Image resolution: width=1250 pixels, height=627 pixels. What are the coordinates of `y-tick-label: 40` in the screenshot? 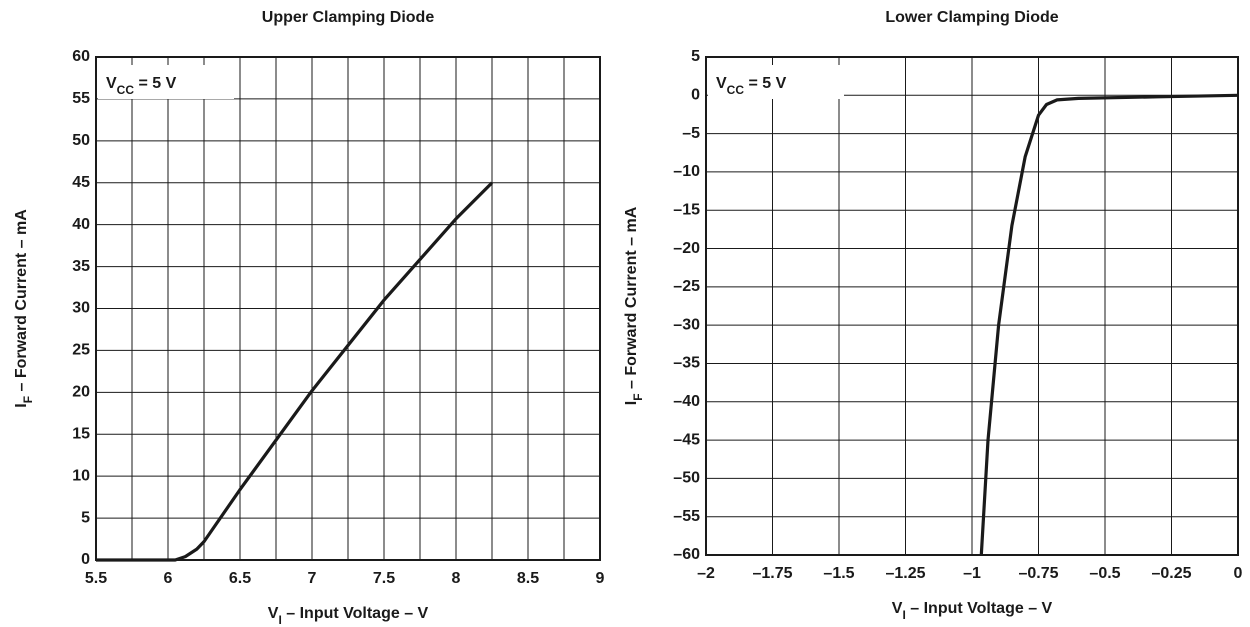 It's located at (81, 224).